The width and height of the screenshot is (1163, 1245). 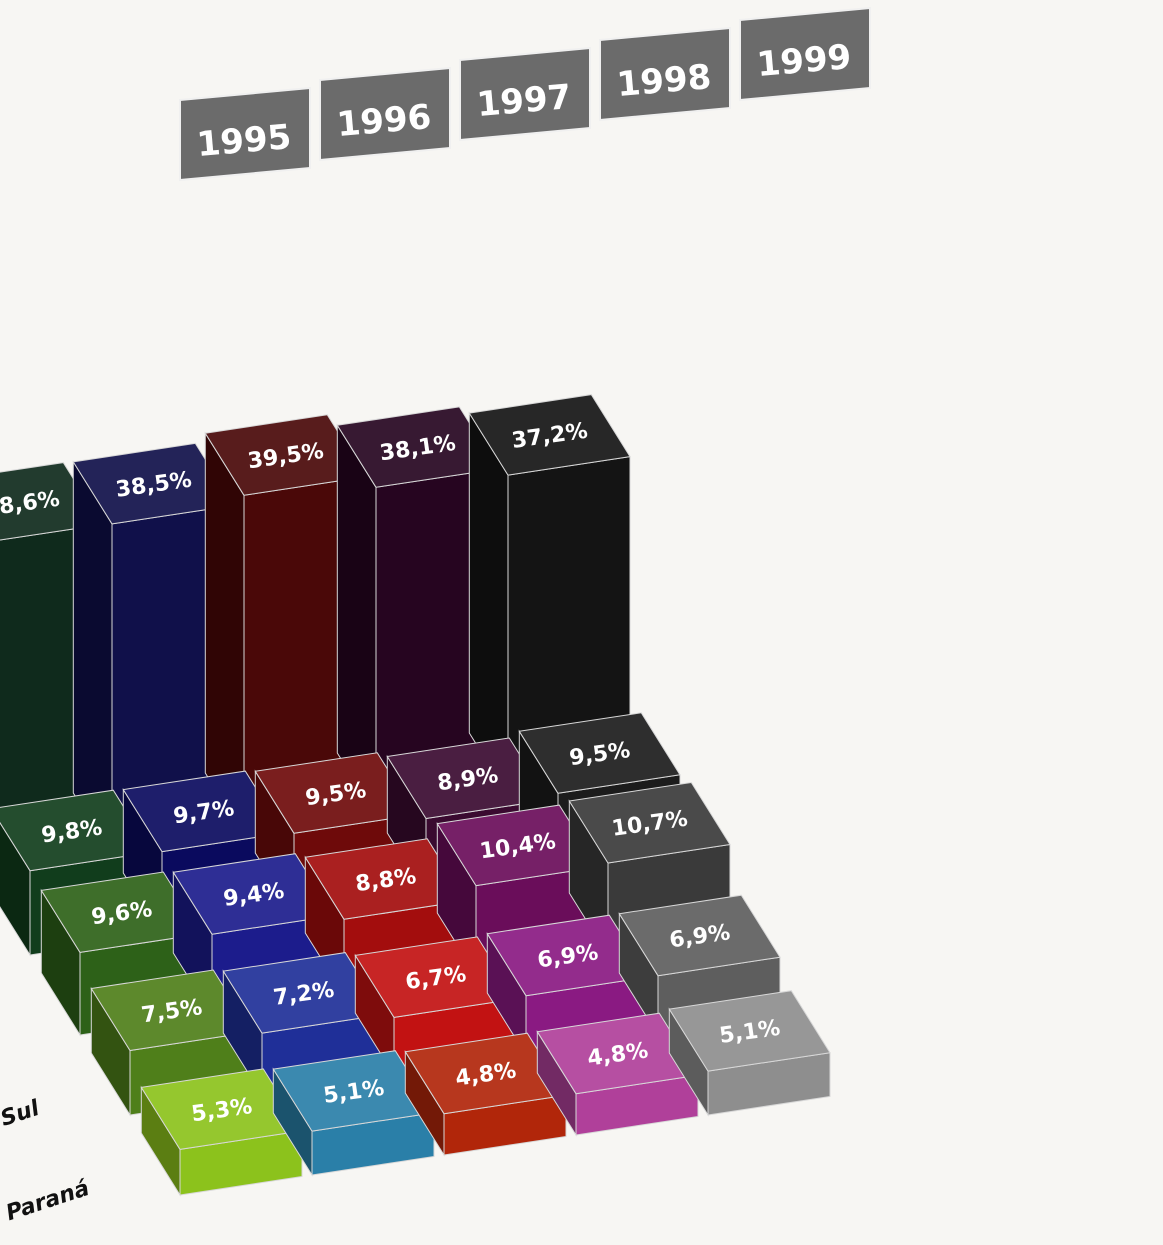 What do you see at coordinates (21, 1142) in the screenshot?
I see `row-label-rio-grande-do-sul: Rio Grande do Sul` at bounding box center [21, 1142].